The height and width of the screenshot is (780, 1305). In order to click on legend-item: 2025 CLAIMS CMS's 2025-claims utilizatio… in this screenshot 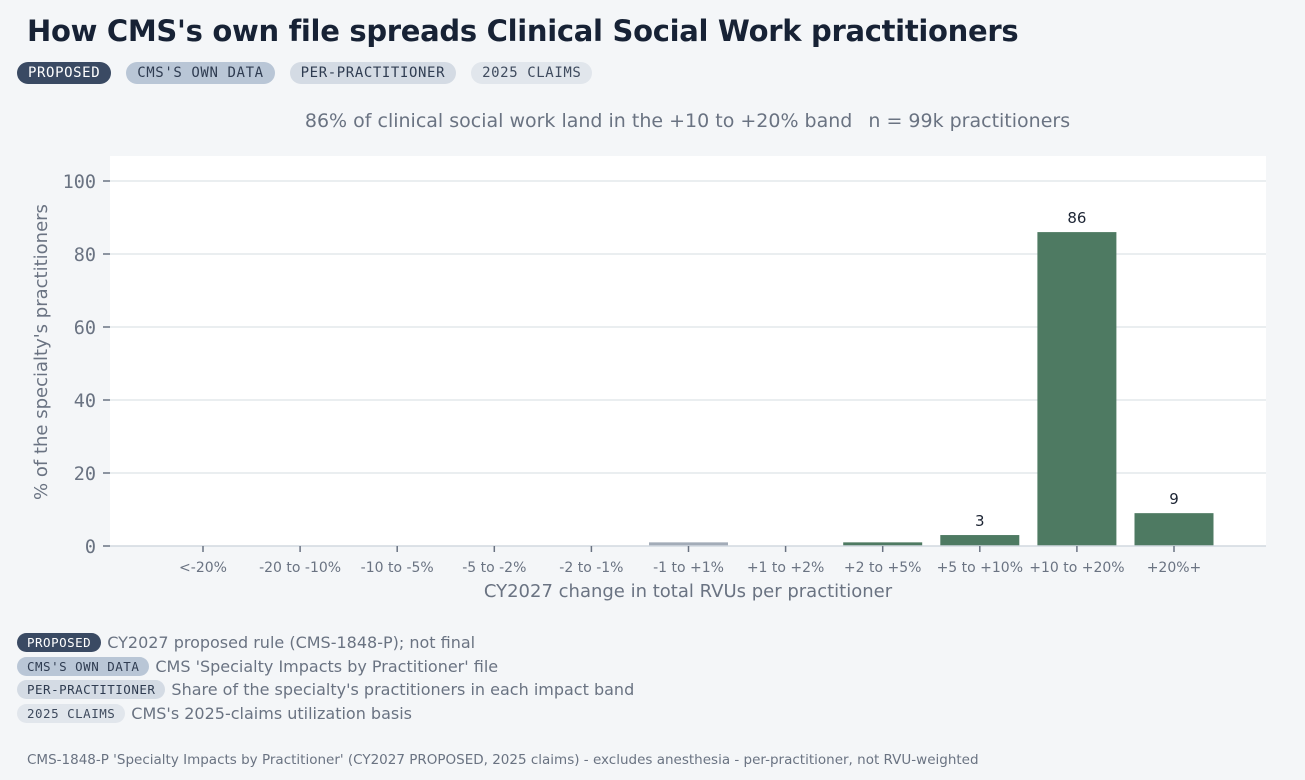, I will do `click(325, 714)`.